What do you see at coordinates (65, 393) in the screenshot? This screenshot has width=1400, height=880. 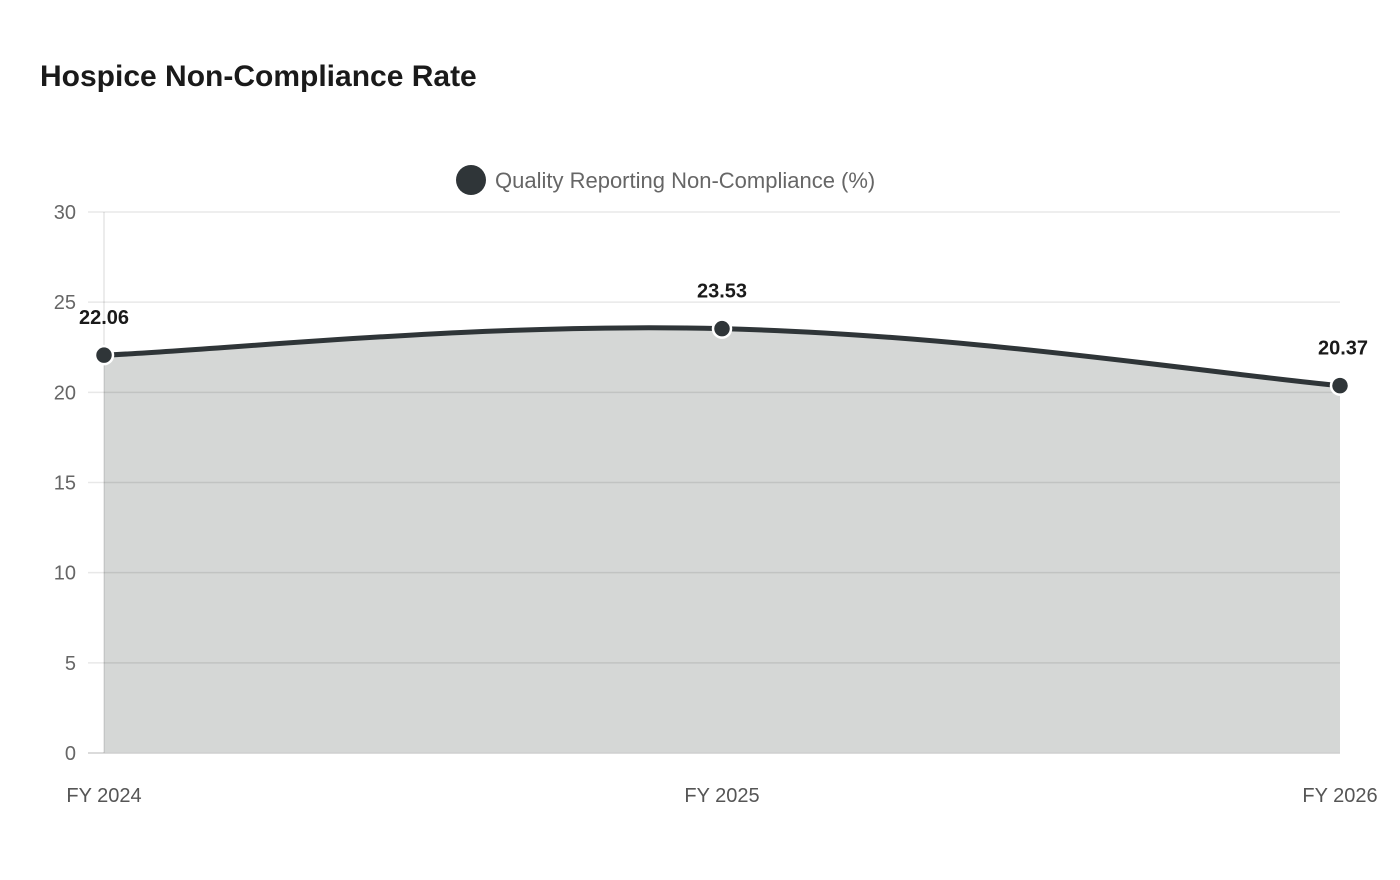 I see `y-tick-label: 20` at bounding box center [65, 393].